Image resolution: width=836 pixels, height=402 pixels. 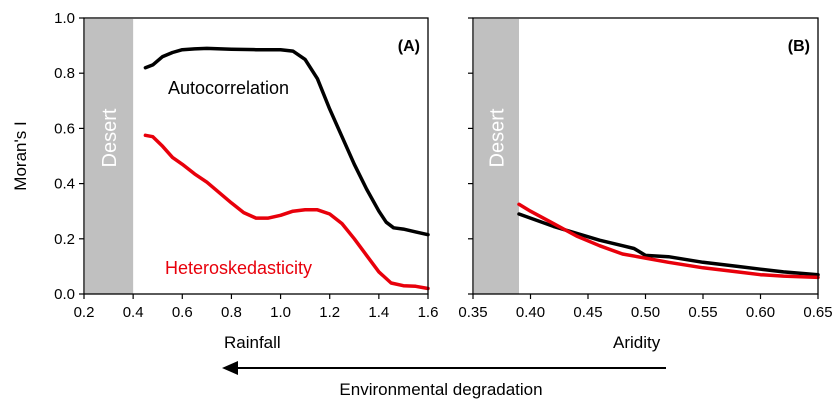 I want to click on y-tick-label: 0.8, so click(x=64, y=73).